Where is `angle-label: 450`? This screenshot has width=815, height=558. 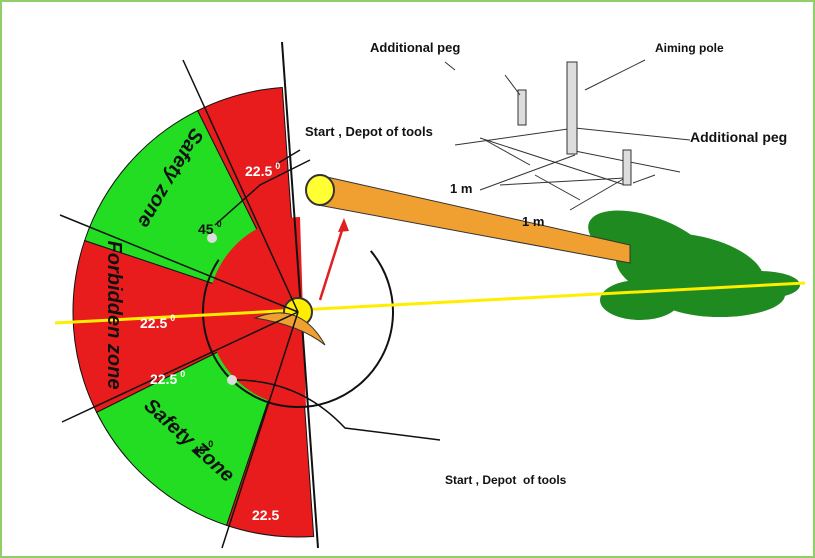 angle-label: 450 is located at coordinates (203, 448).